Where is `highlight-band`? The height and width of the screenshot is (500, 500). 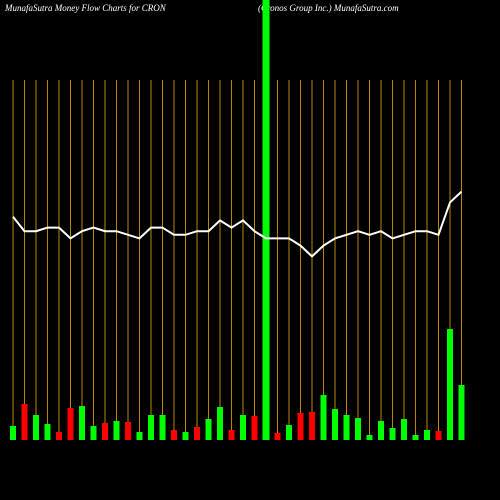 highlight-band is located at coordinates (266, 220).